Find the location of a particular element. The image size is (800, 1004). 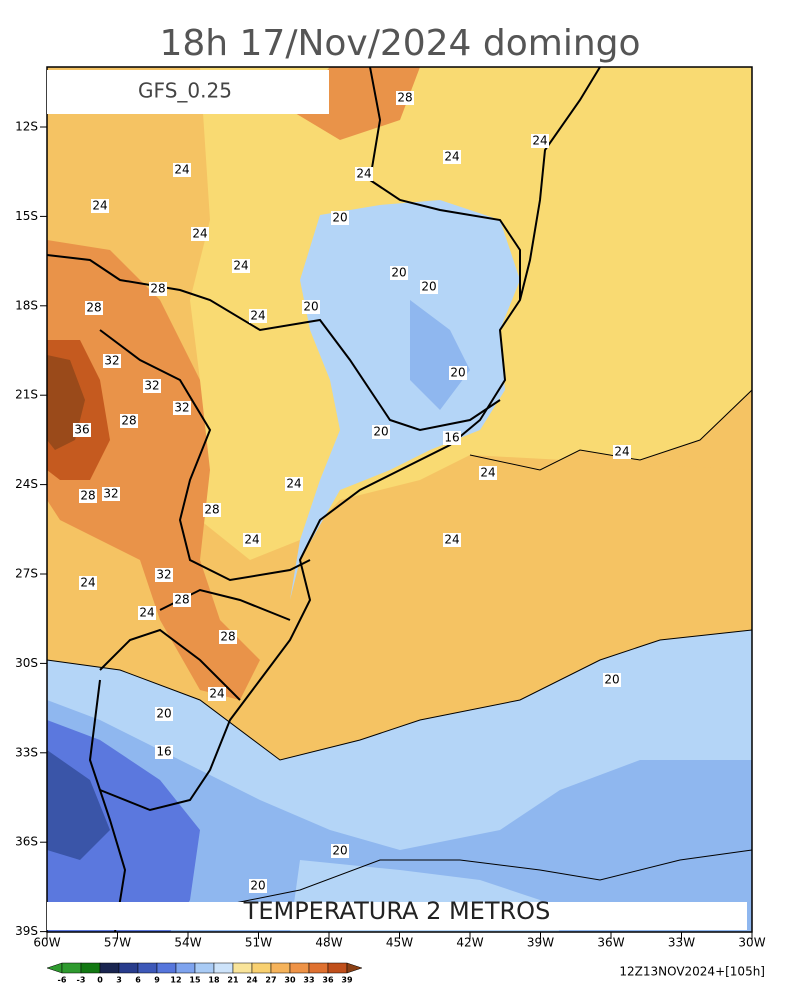

lat-label: 27S is located at coordinates (26, 574).